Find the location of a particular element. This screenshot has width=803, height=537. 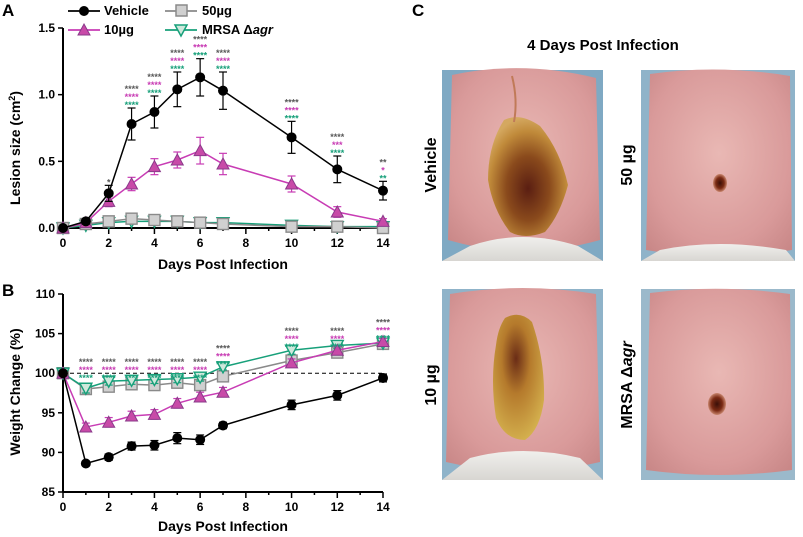

panel-b-x-tick-label: 12 is located at coordinates (338, 507).